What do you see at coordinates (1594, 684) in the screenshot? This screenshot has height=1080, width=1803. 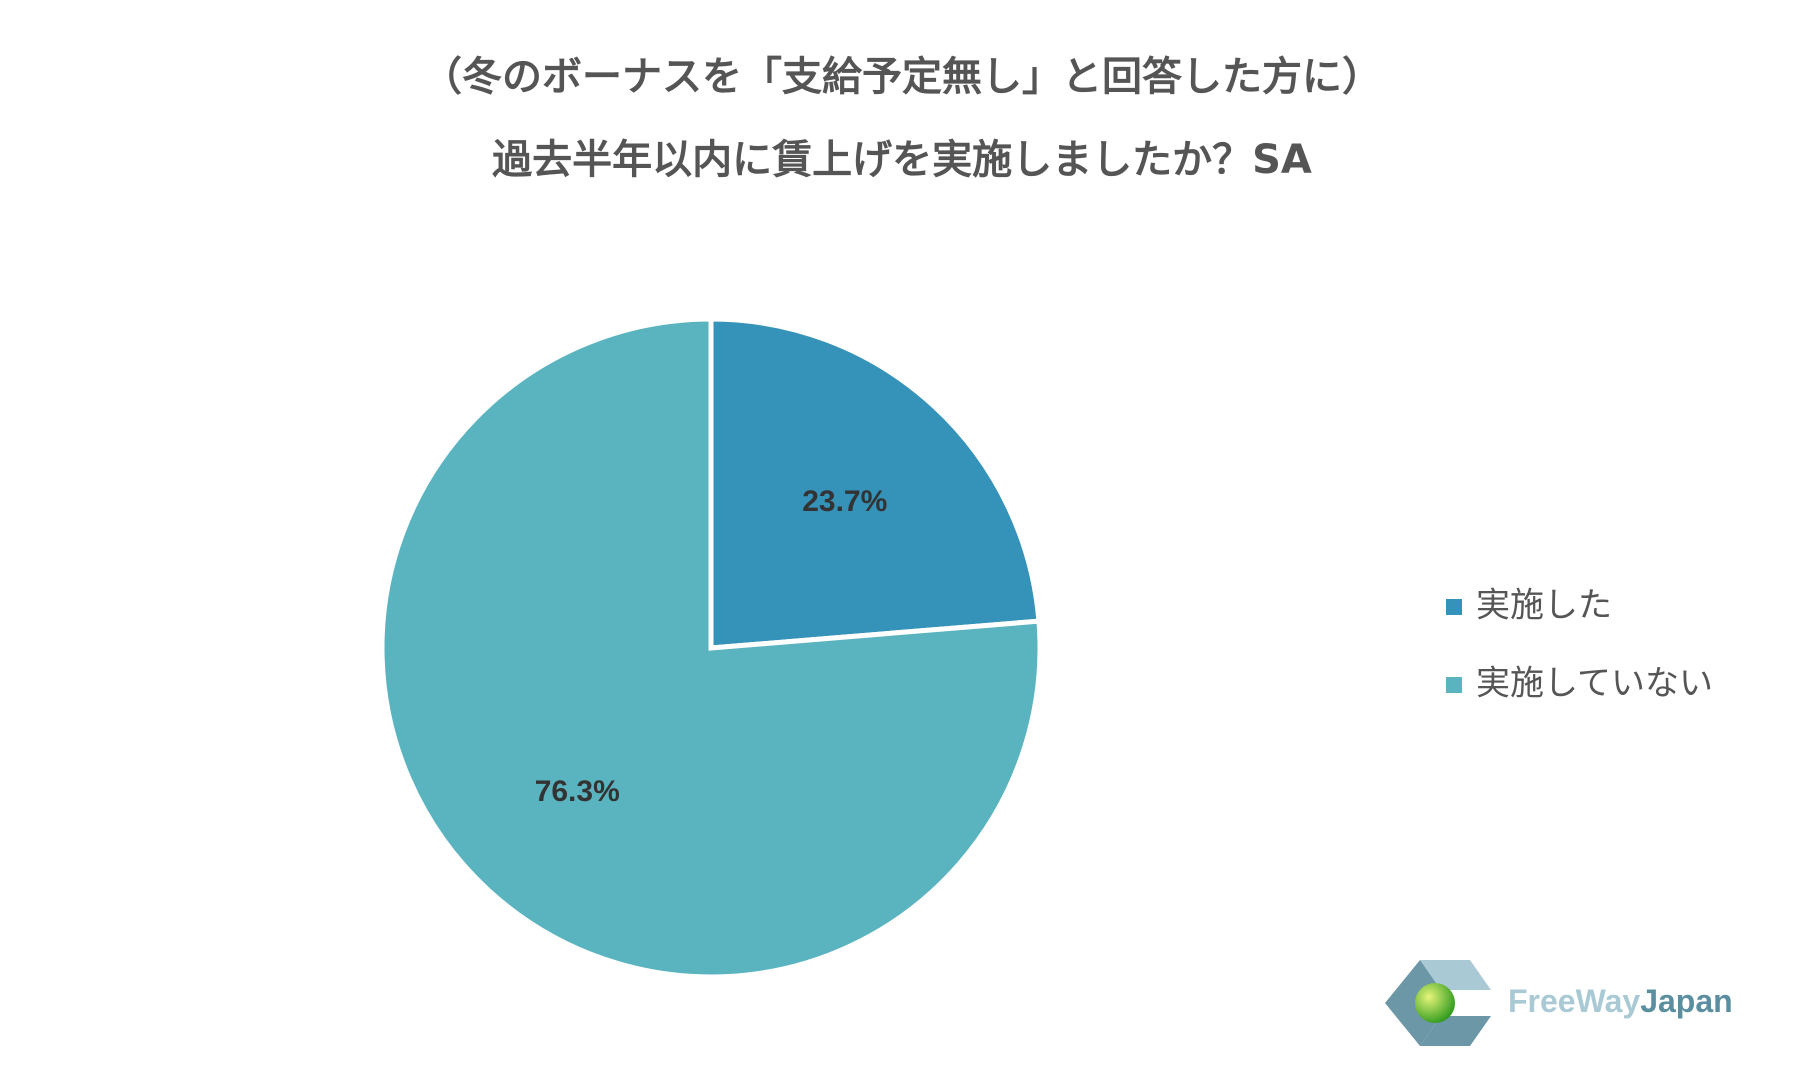 I see `legend-label: 実施していない` at bounding box center [1594, 684].